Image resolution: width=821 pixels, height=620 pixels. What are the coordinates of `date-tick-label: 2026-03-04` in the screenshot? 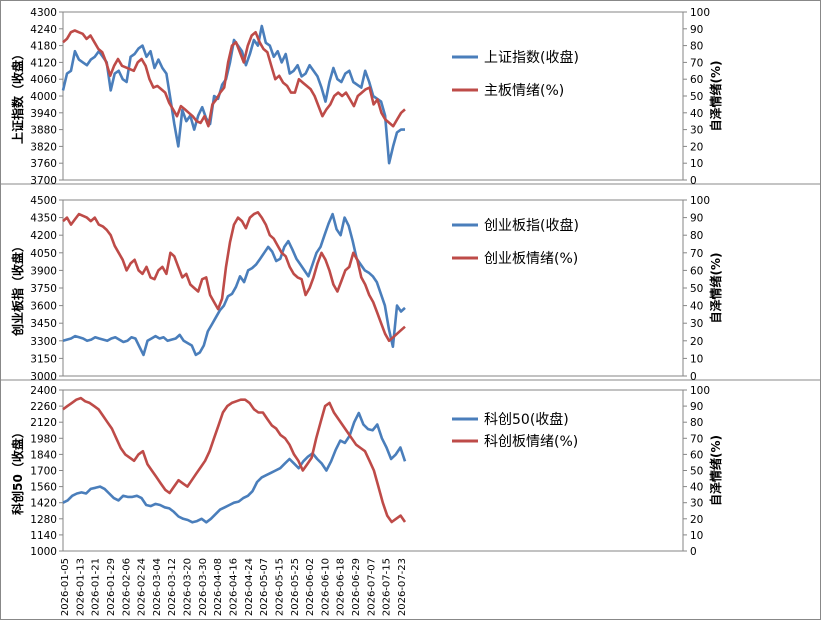 It's located at (157, 587).